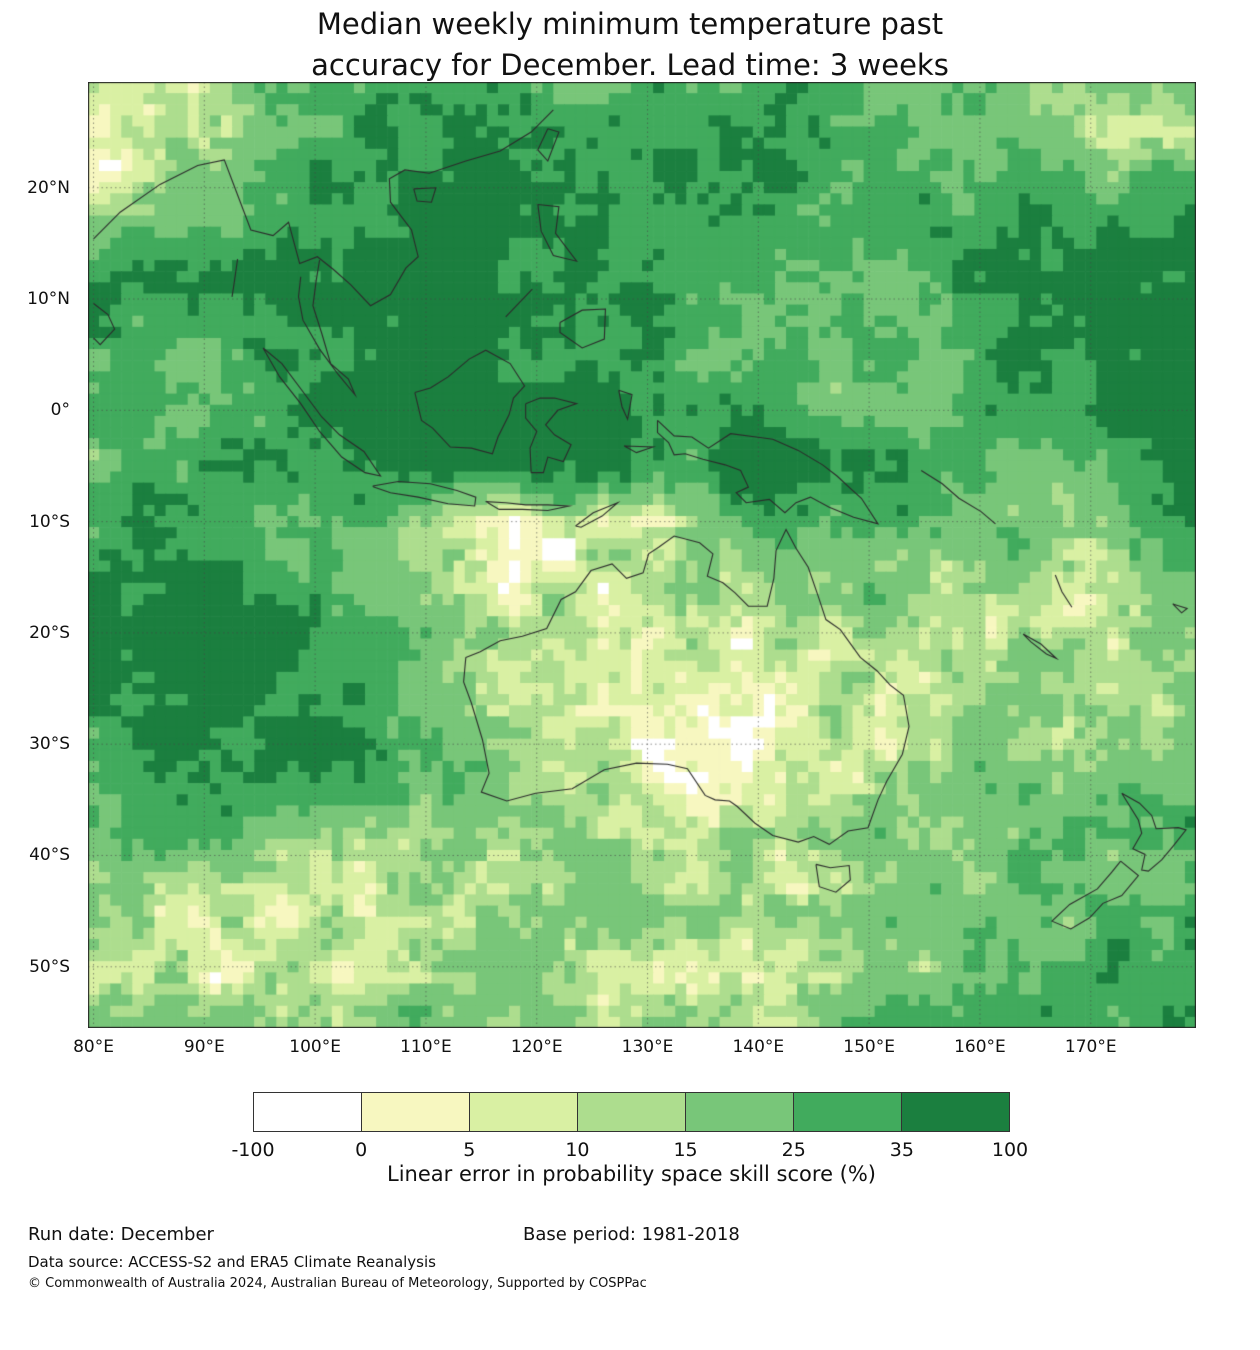  I want to click on colorbar-tick-labels: -100 0 5 10 15 25 35 100, so click(629, 1146).